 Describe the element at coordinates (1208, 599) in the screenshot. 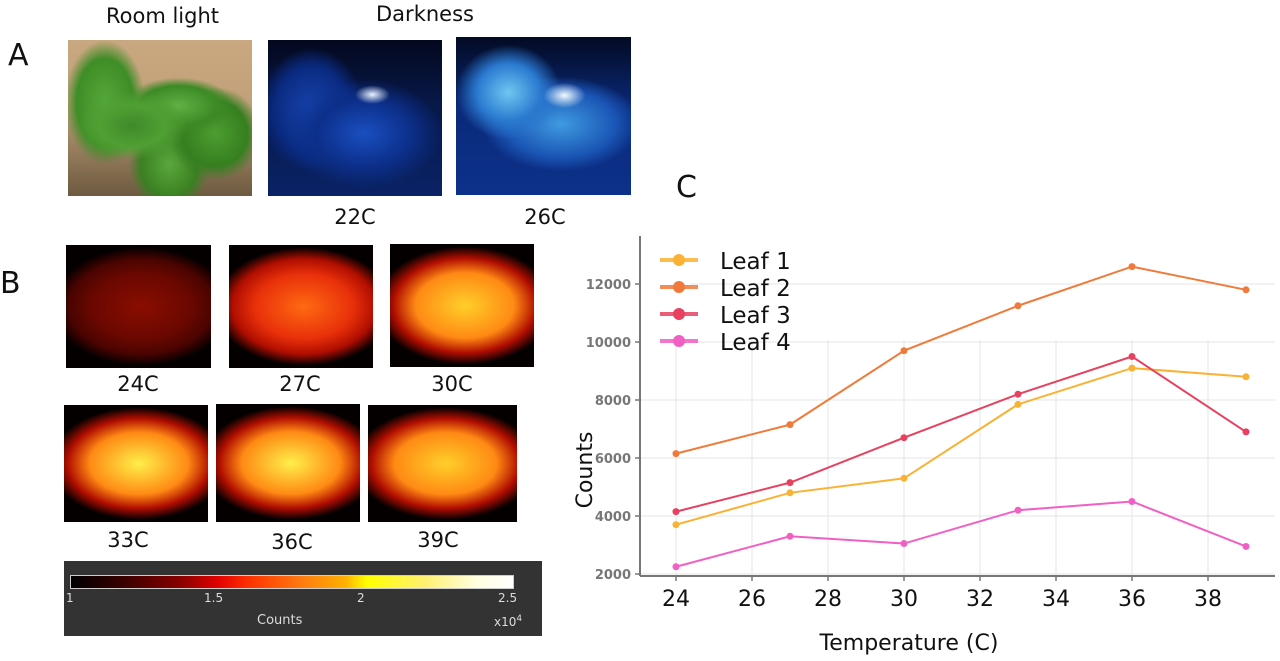

I see `x-tick-label: 38` at that location.